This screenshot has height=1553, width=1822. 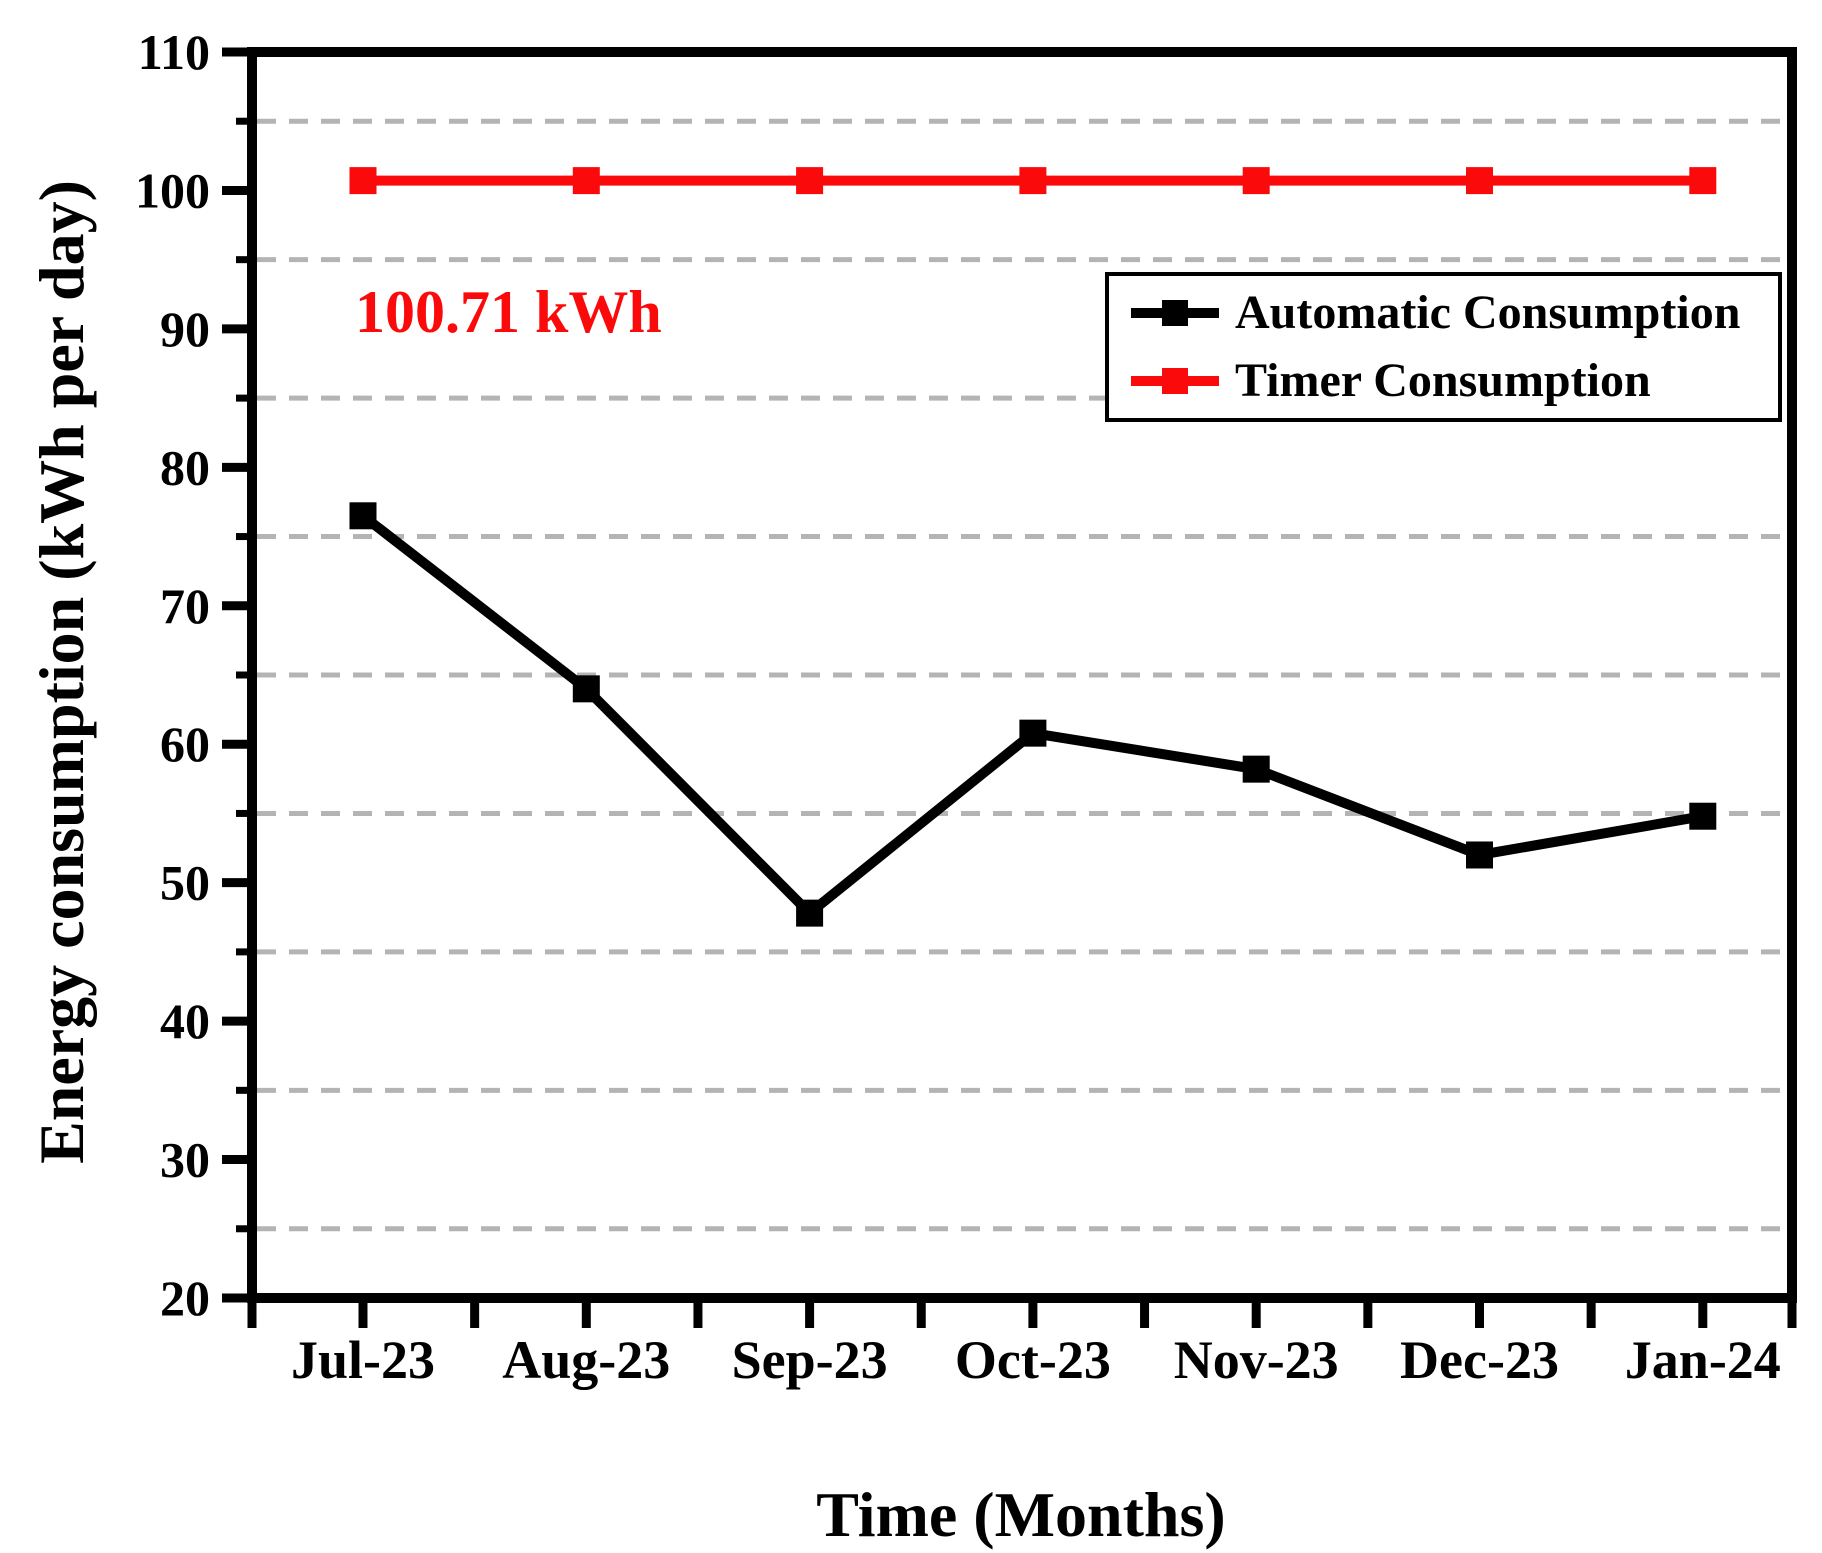 I want to click on series-timer-consumption, so click(x=1033, y=181).